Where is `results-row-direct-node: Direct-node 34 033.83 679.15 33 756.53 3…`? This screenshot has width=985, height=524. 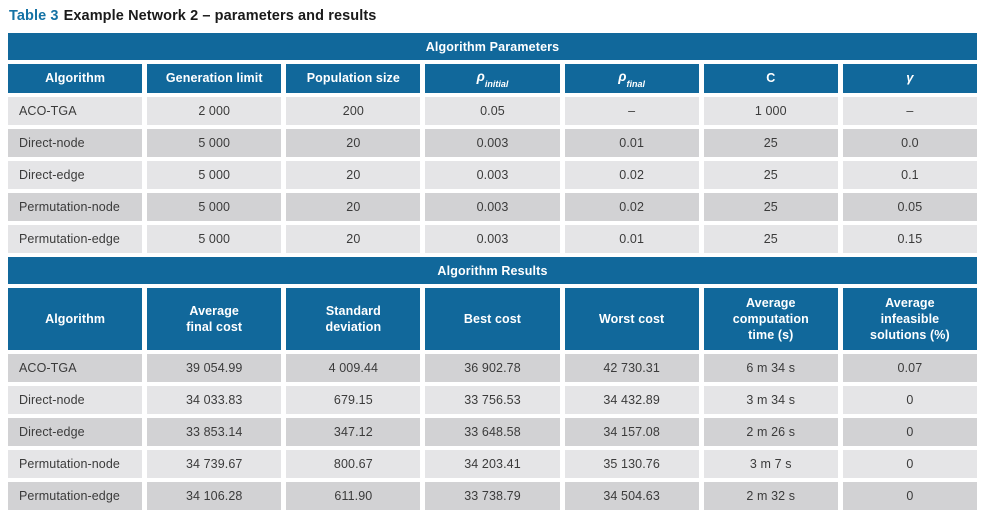 results-row-direct-node: Direct-node 34 033.83 679.15 33 756.53 3… is located at coordinates (492, 400).